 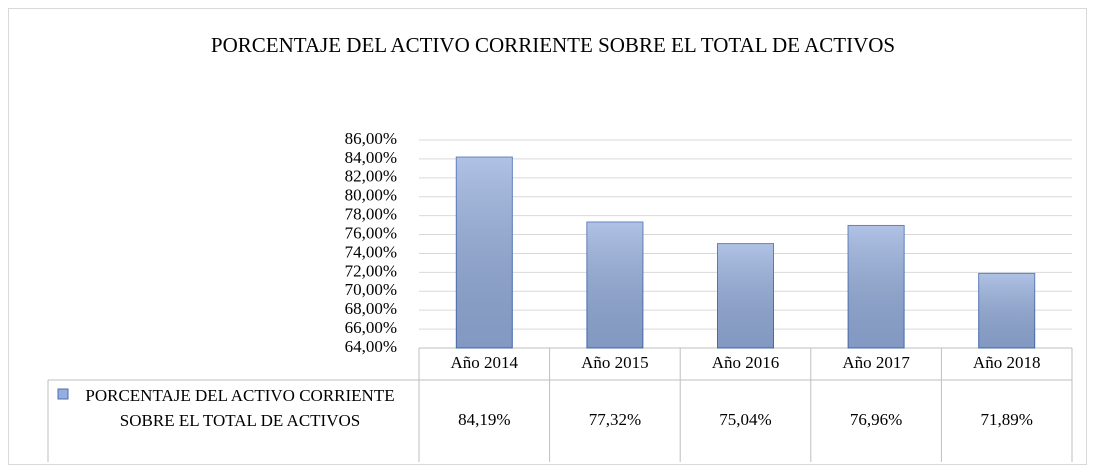 What do you see at coordinates (745, 419) in the screenshot?
I see `data-label: 75,04%` at bounding box center [745, 419].